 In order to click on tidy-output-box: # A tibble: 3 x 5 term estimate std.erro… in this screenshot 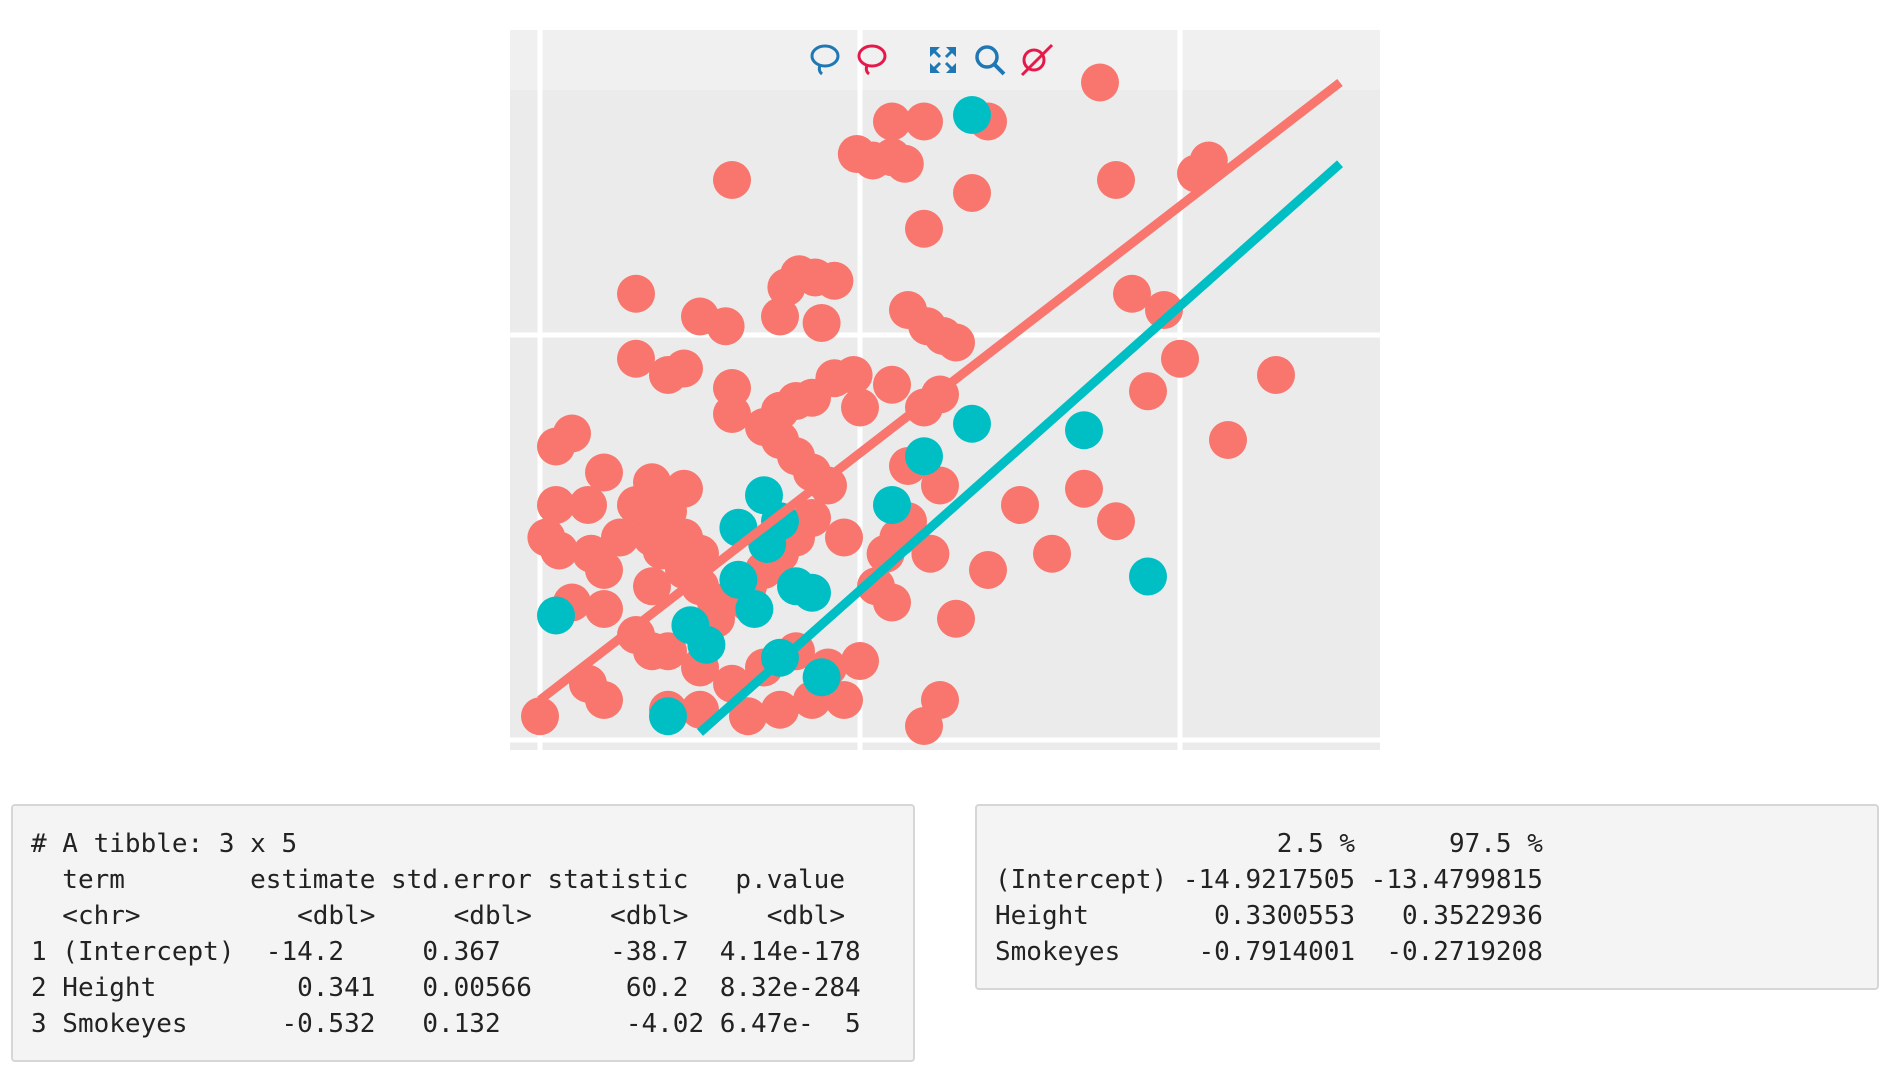, I will do `click(463, 933)`.